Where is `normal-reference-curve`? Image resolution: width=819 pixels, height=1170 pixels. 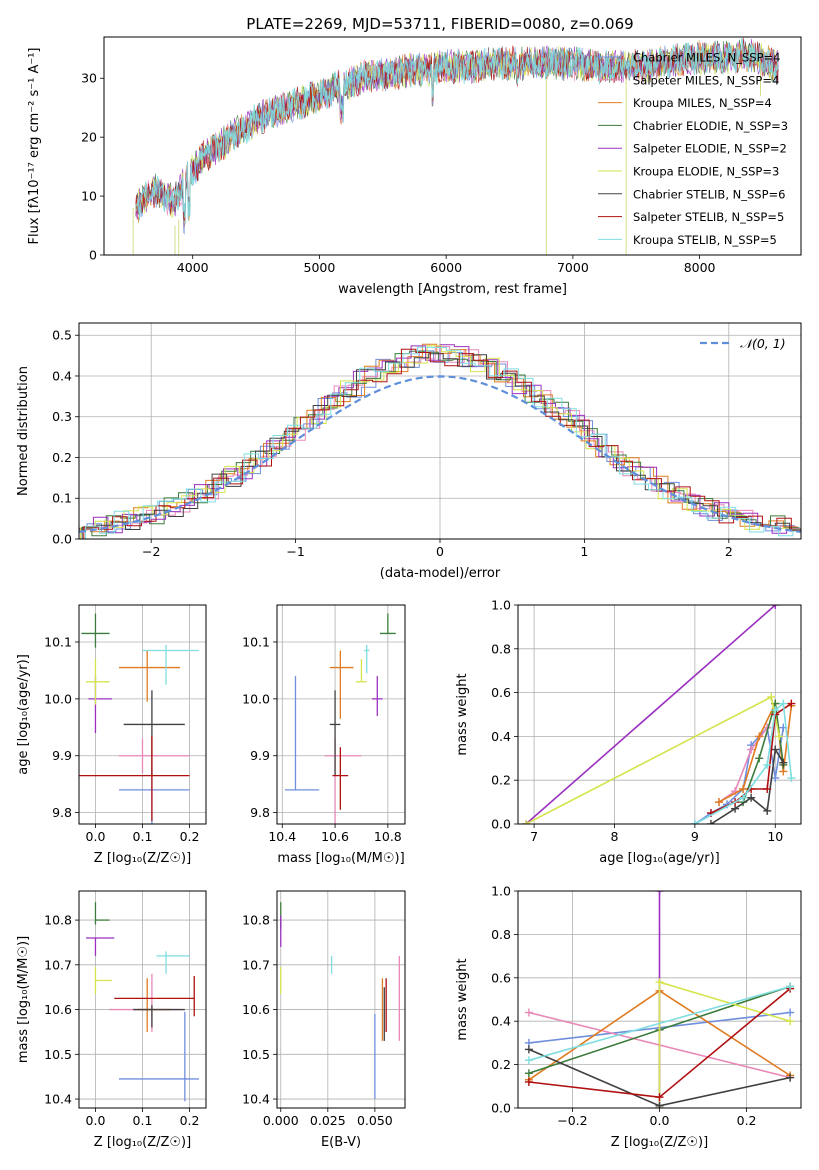
normal-reference-curve is located at coordinates (440, 454).